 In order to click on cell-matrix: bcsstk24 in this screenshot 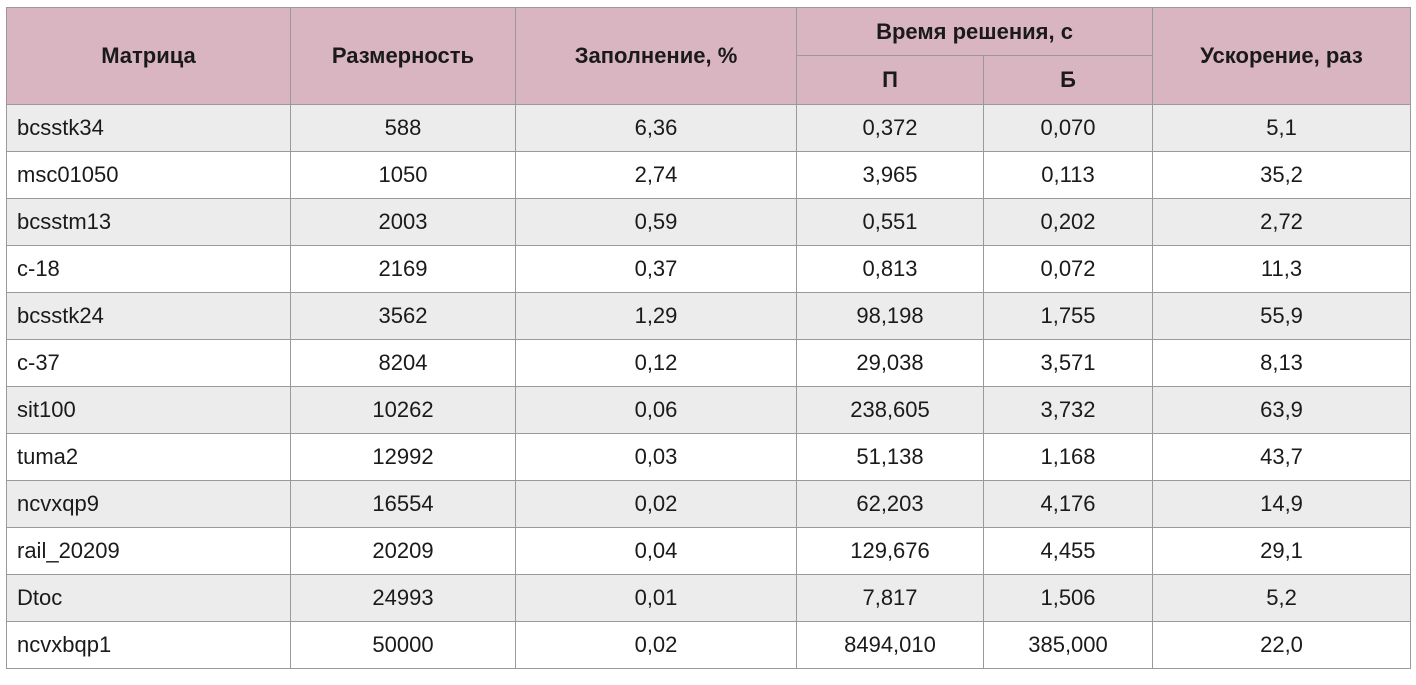, I will do `click(148, 316)`.